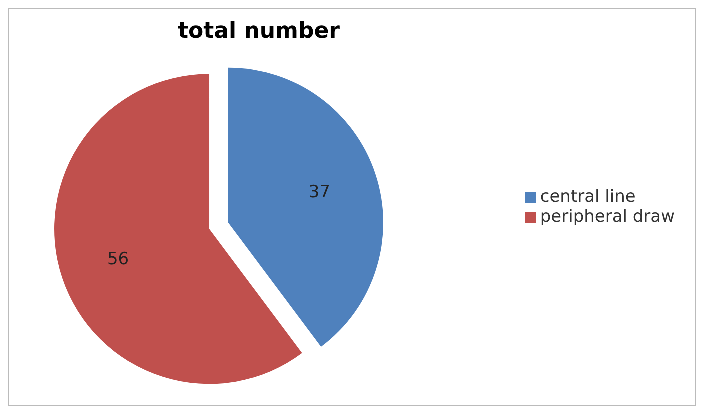 This screenshot has height=414, width=704. I want to click on data-label: 37, so click(319, 192).